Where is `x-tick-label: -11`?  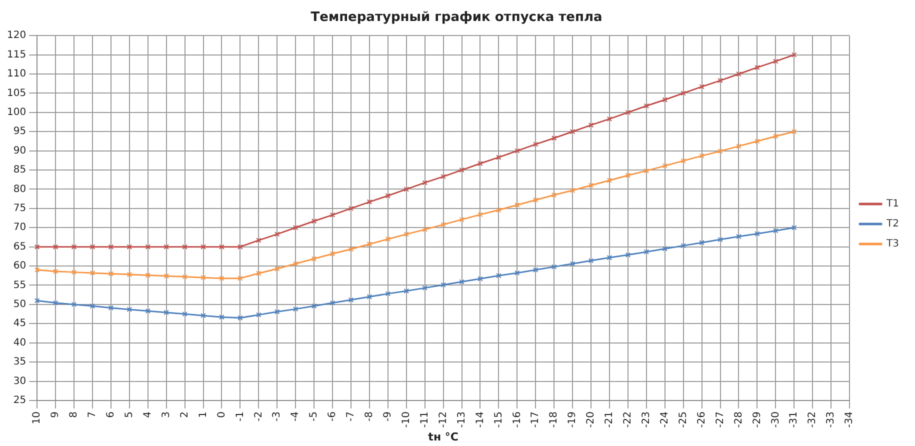 x-tick-label: -11 is located at coordinates (424, 419).